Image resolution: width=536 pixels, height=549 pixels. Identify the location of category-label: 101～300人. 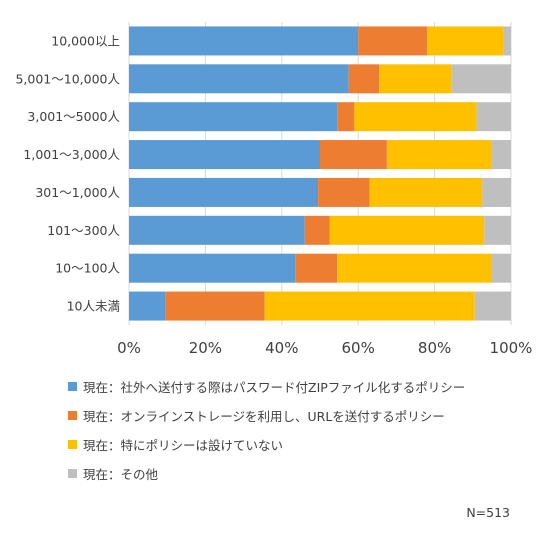
(83, 230).